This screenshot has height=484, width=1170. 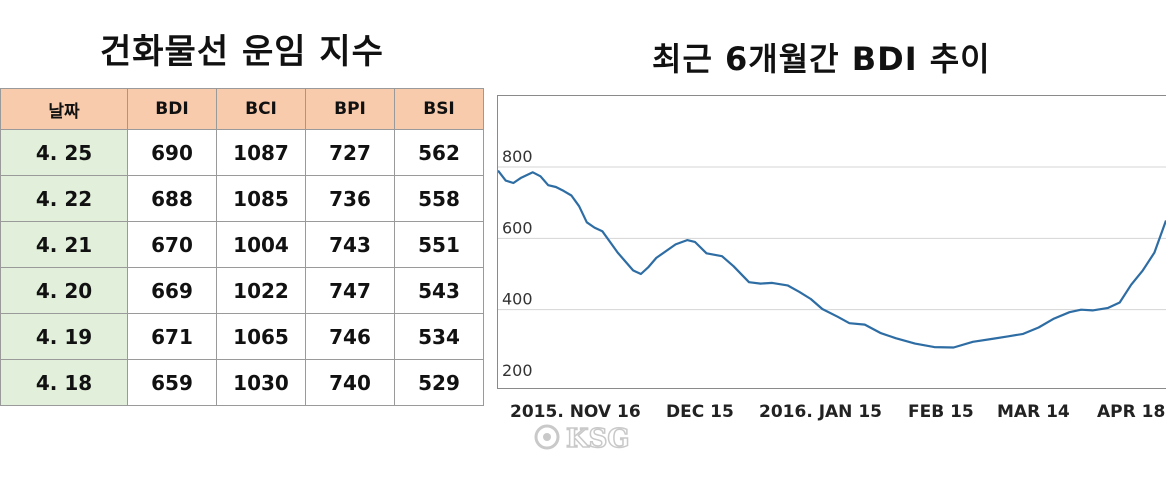 What do you see at coordinates (820, 412) in the screenshot?
I see `x-tick-label: 2016. JAN 15` at bounding box center [820, 412].